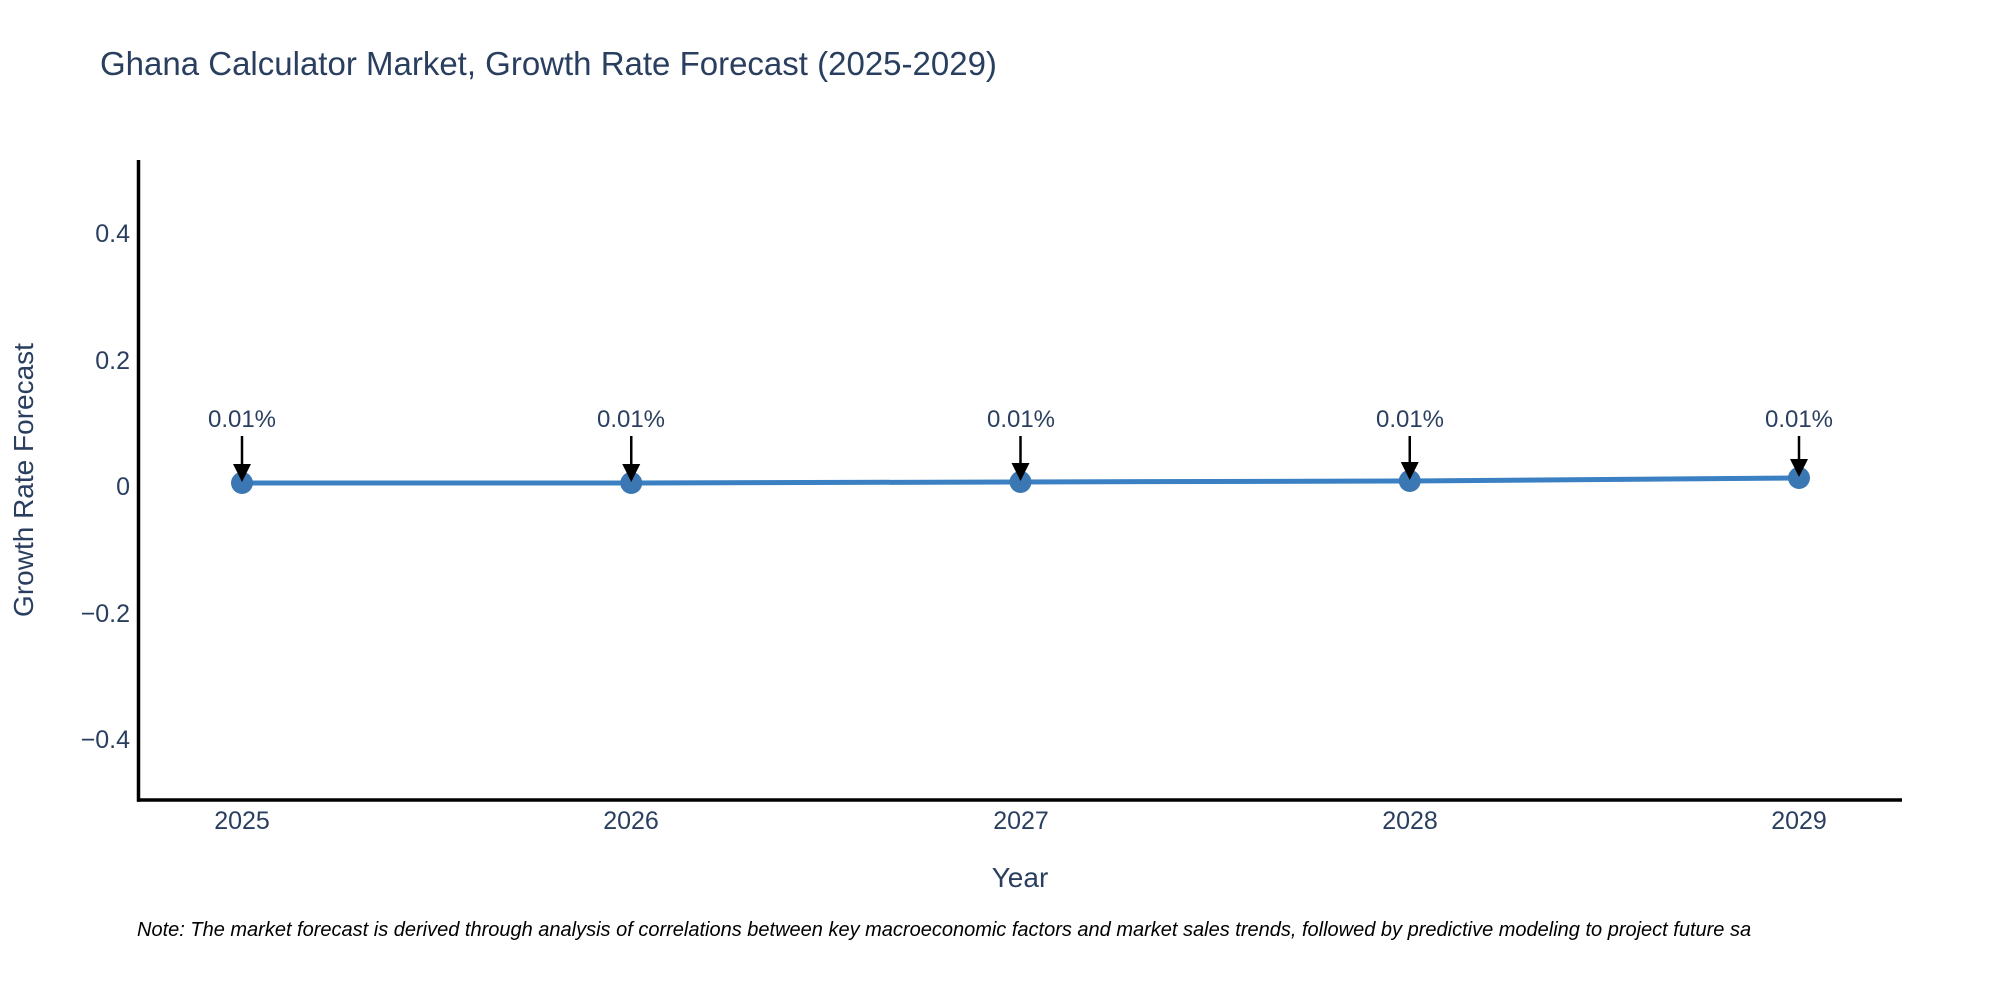 This screenshot has width=2000, height=1000. Describe the element at coordinates (112, 234) in the screenshot. I see `y-tick-label: 0.4` at that location.